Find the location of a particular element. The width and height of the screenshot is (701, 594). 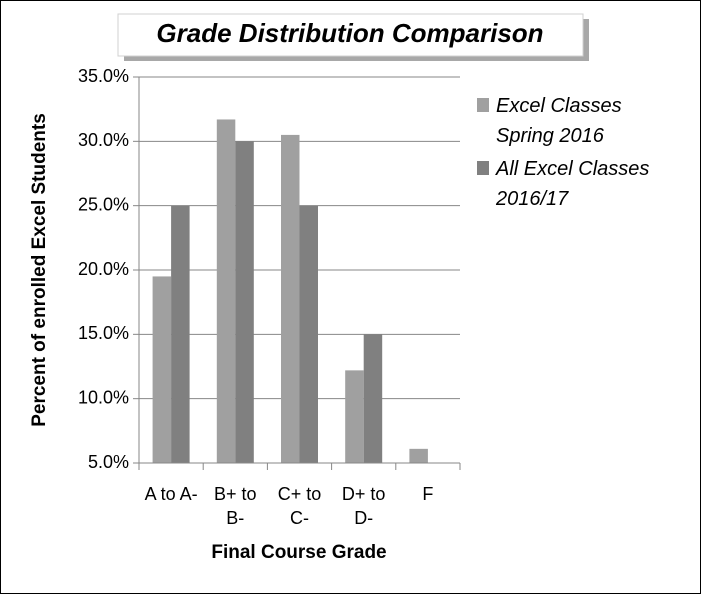

title-box is located at coordinates (350, 35).